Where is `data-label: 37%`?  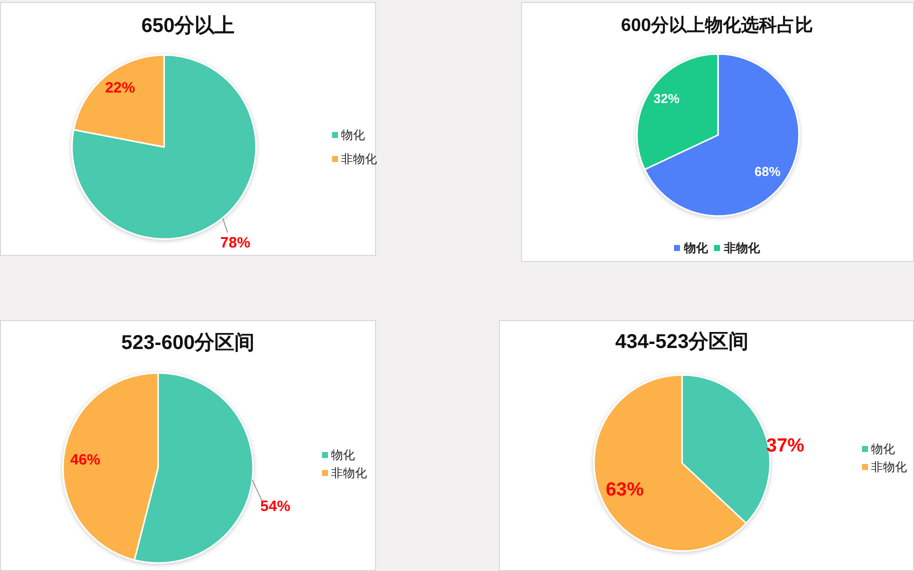
data-label: 37% is located at coordinates (785, 445).